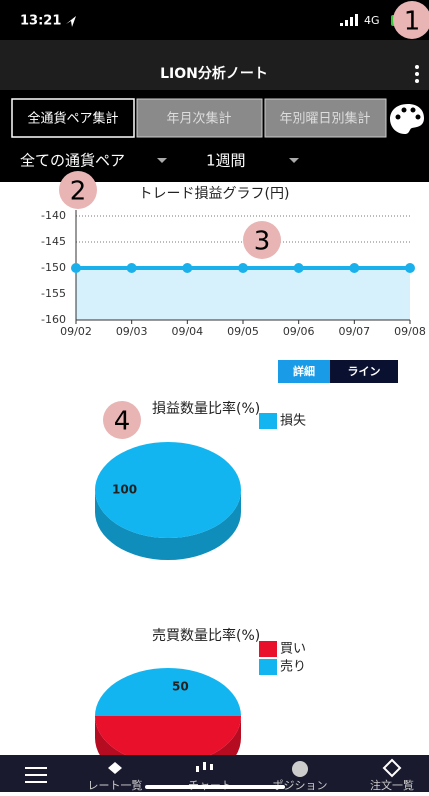  I want to click on chart-title: 損益数量比率(%), so click(206, 408).